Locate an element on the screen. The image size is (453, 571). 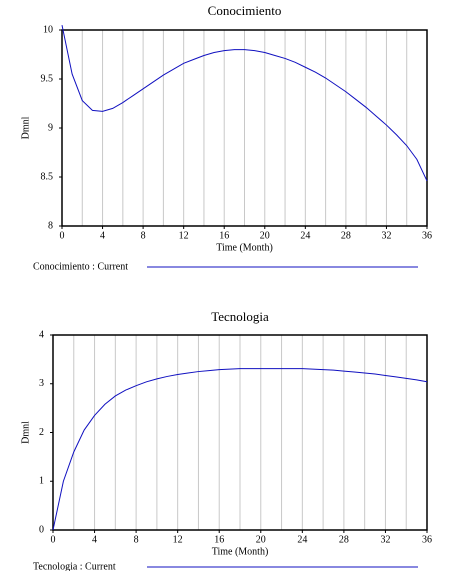
y-tick-label: 8 is located at coordinates (50, 225).